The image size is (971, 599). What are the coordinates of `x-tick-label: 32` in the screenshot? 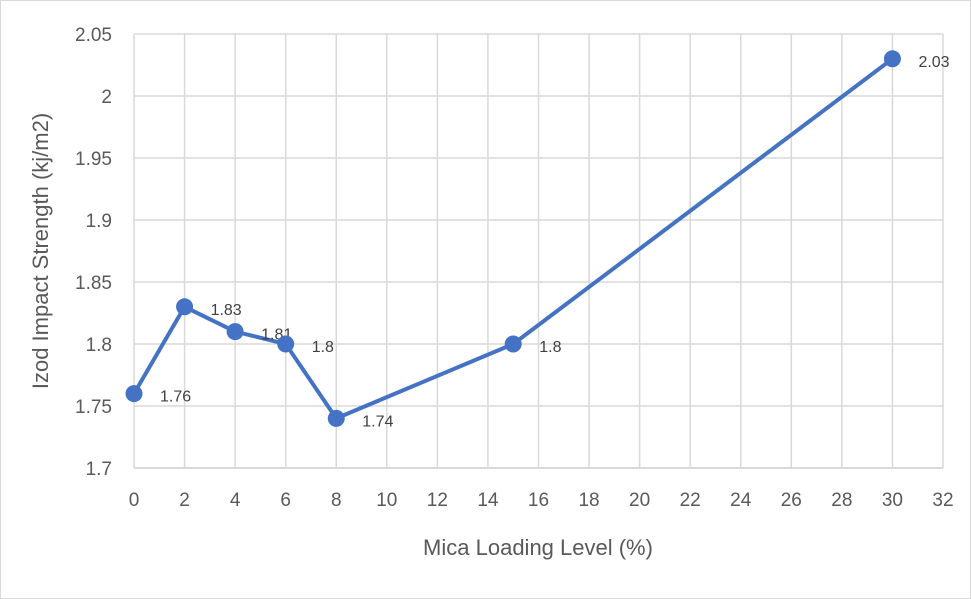 It's located at (942, 500).